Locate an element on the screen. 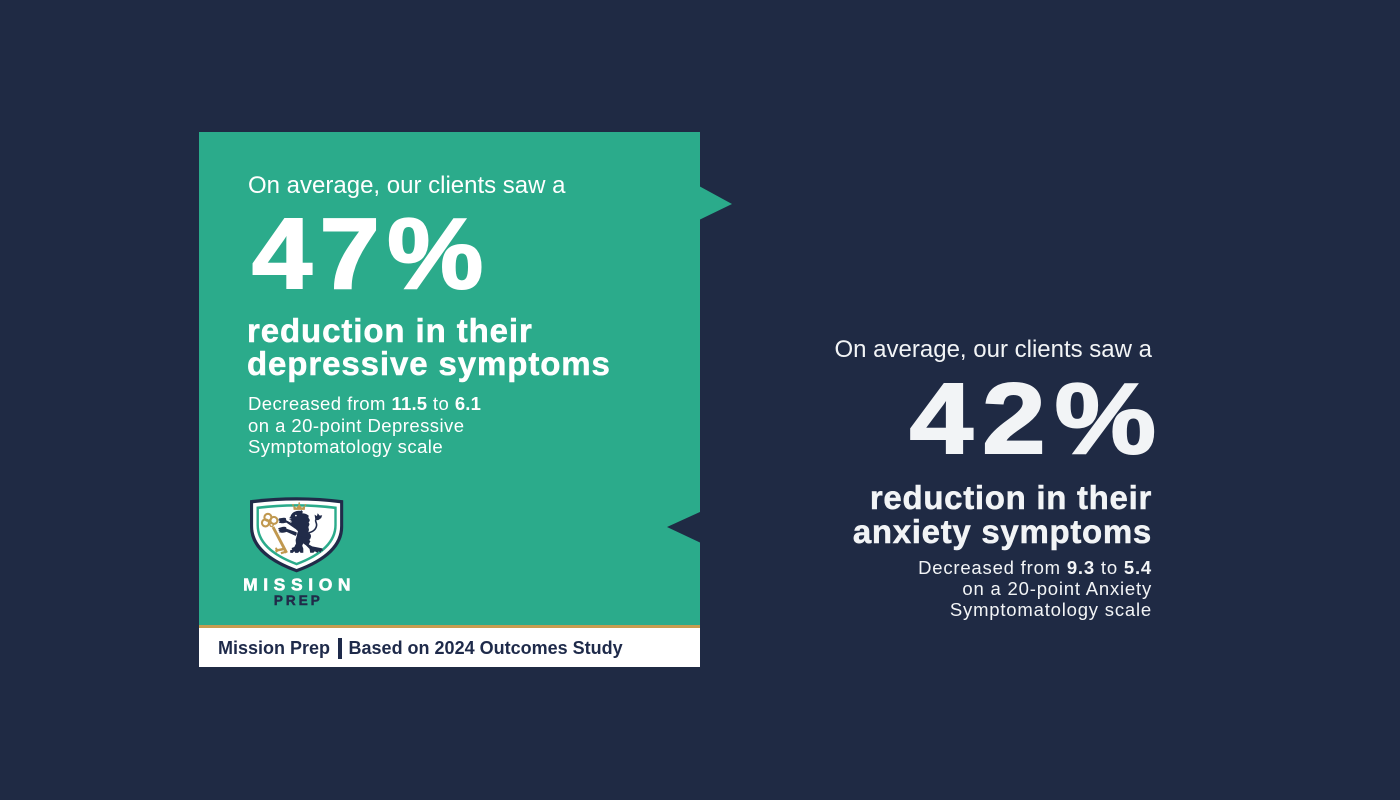 This screenshot has width=1400, height=800. svg-text: MISSION is located at coordinates (297, 585).